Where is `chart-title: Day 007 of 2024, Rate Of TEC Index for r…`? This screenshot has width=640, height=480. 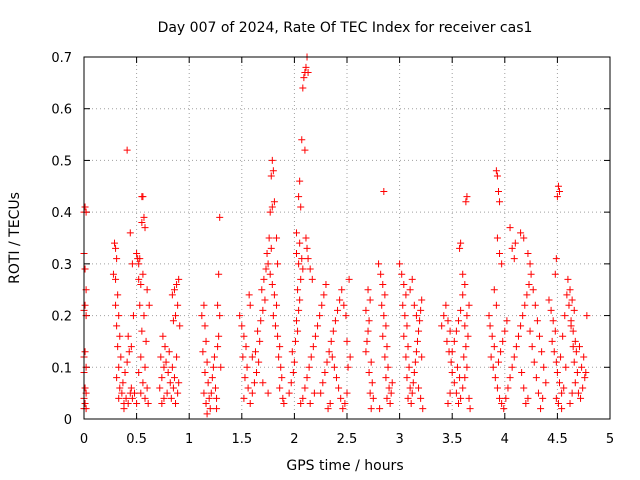 chart-title: Day 007 of 2024, Rate Of TEC Index for r… is located at coordinates (345, 28).